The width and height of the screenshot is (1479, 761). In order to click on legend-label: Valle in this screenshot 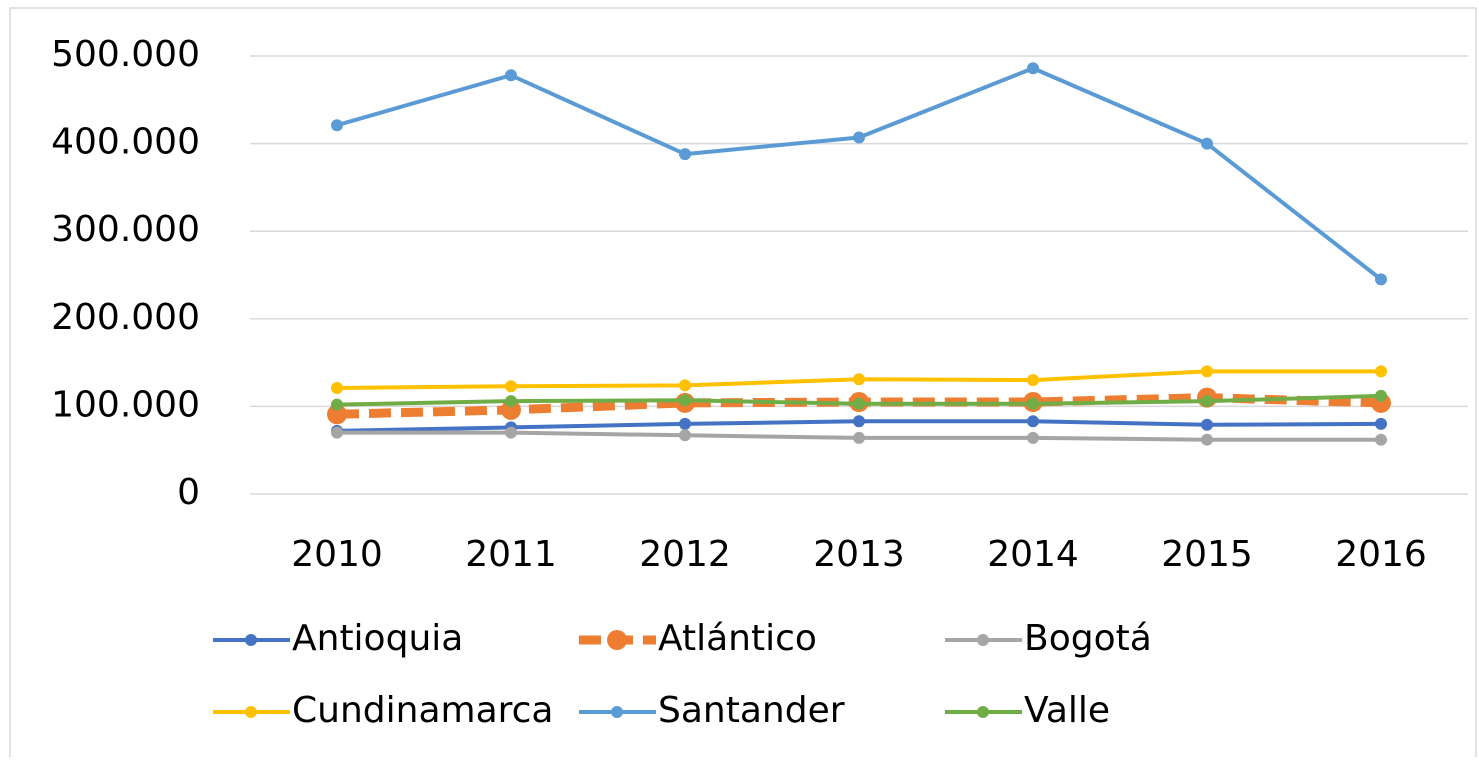, I will do `click(1067, 710)`.